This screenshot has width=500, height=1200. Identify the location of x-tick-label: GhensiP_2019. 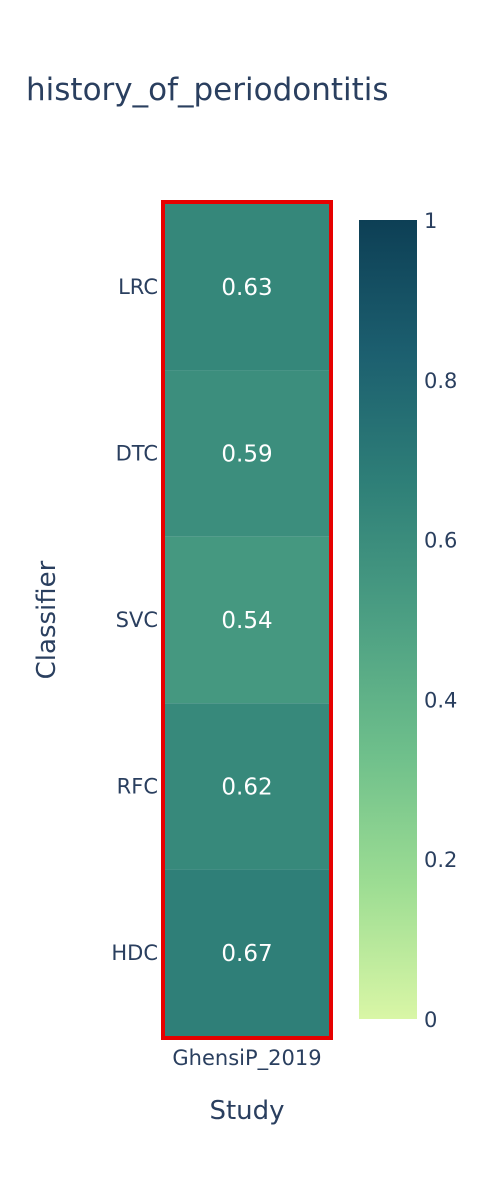
(246, 1058).